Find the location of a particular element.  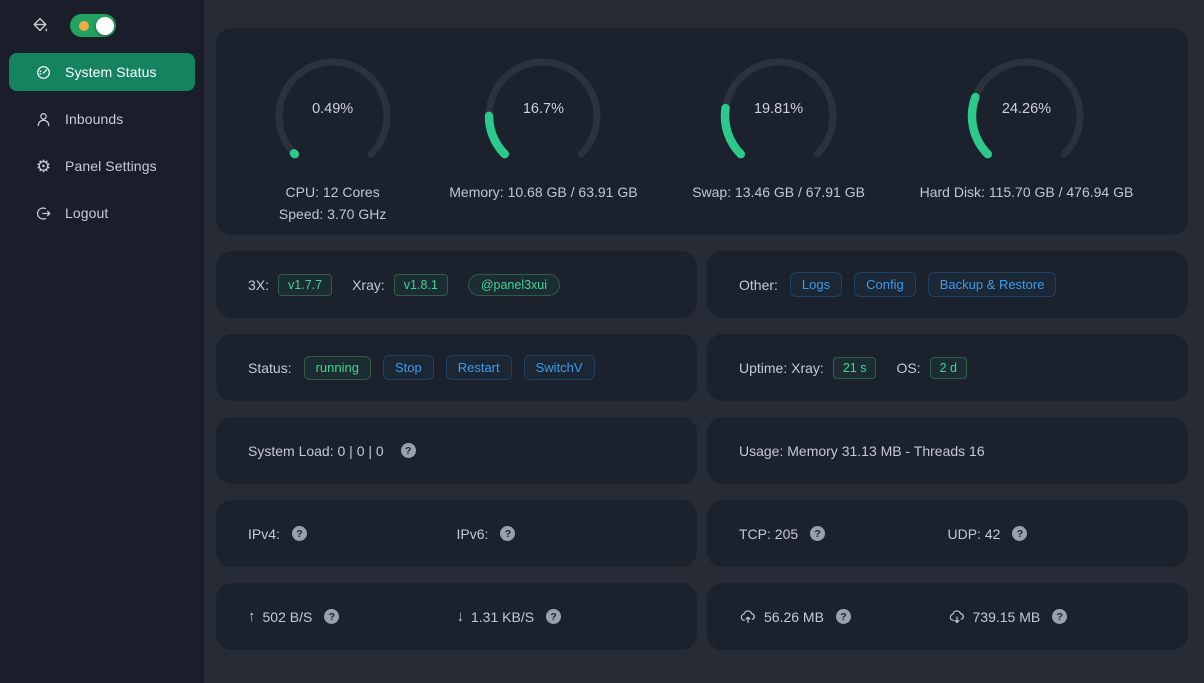

download-speed: 1.31 KB/S is located at coordinates (503, 616).